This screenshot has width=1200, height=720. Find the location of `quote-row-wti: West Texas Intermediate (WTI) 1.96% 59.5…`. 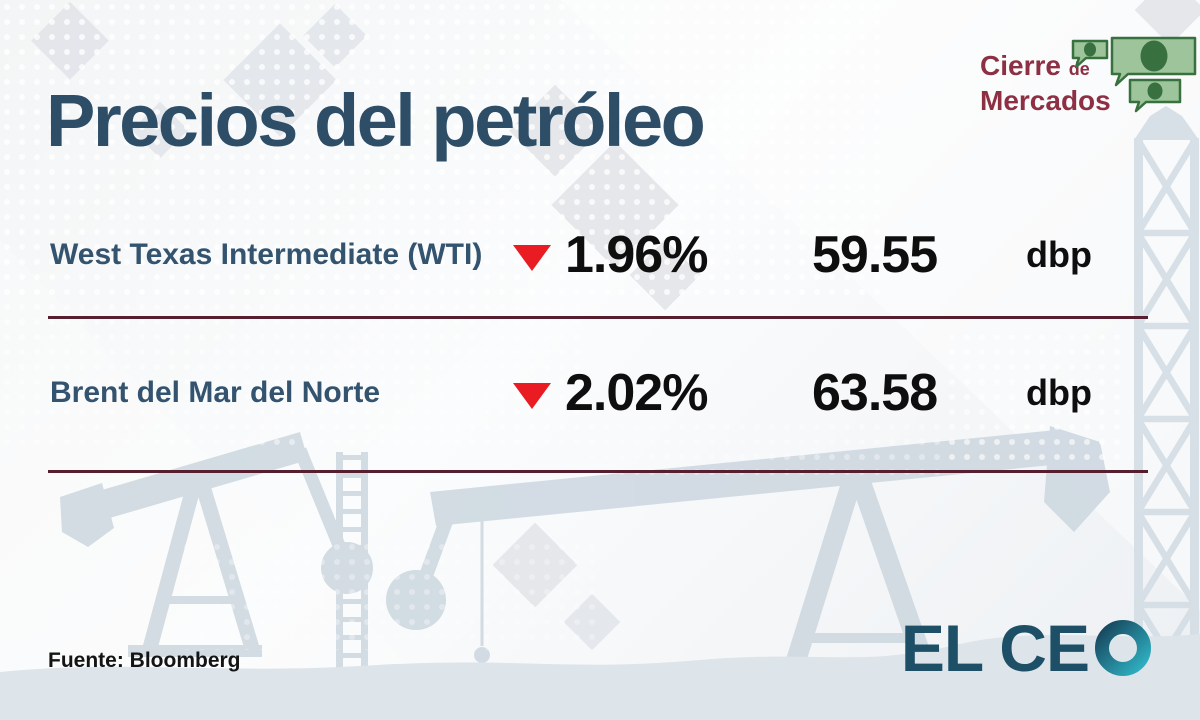

quote-row-wti: West Texas Intermediate (WTI) 1.96% 59.5… is located at coordinates (600, 255).